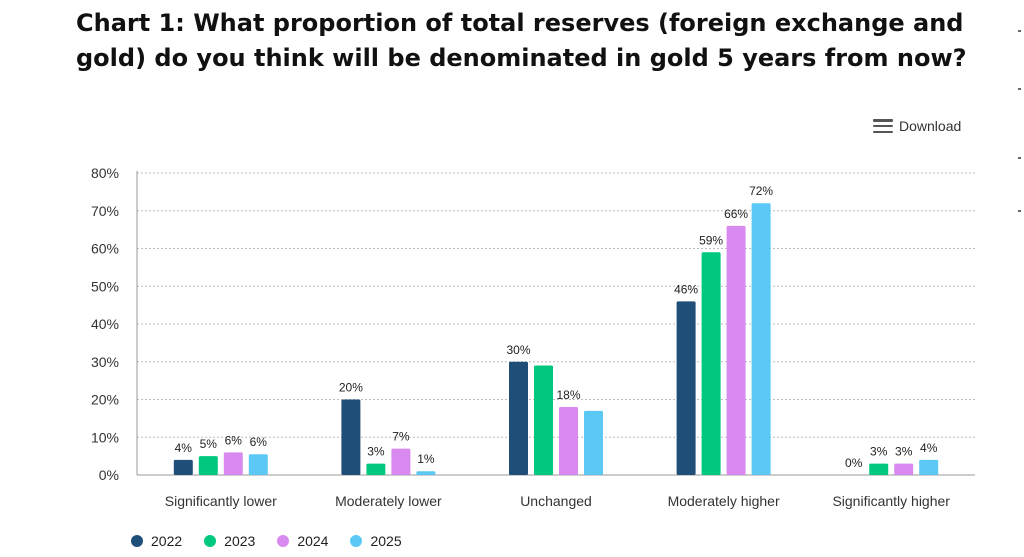 The image size is (1024, 557). I want to click on legend-label: 2022, so click(167, 541).